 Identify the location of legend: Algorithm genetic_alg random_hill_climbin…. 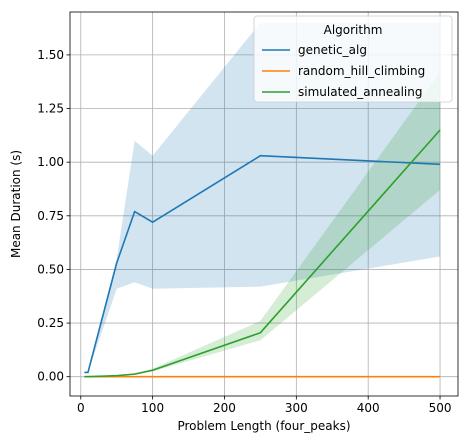
(353, 59).